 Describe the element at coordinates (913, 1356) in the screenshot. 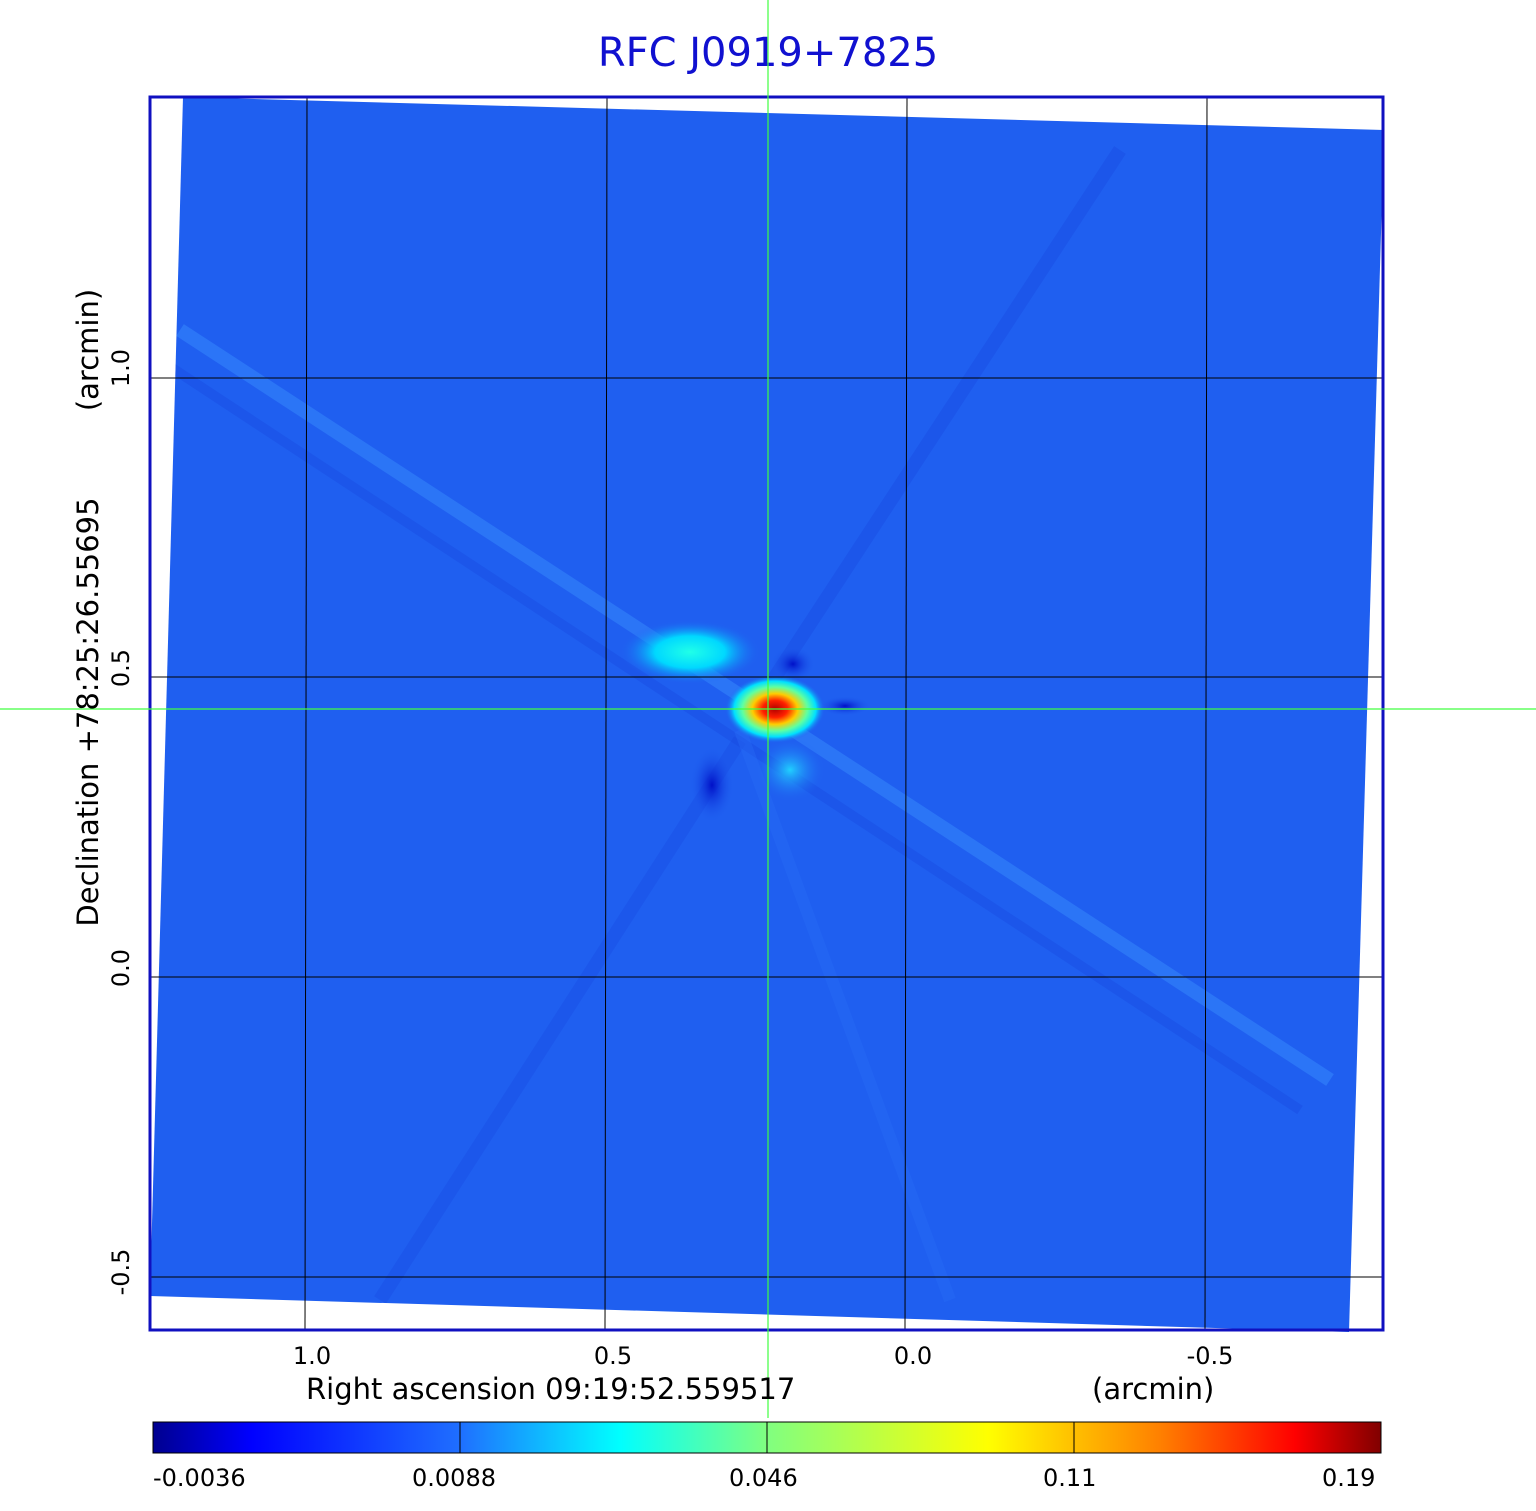

I see `x-tick-label: 0.0` at that location.